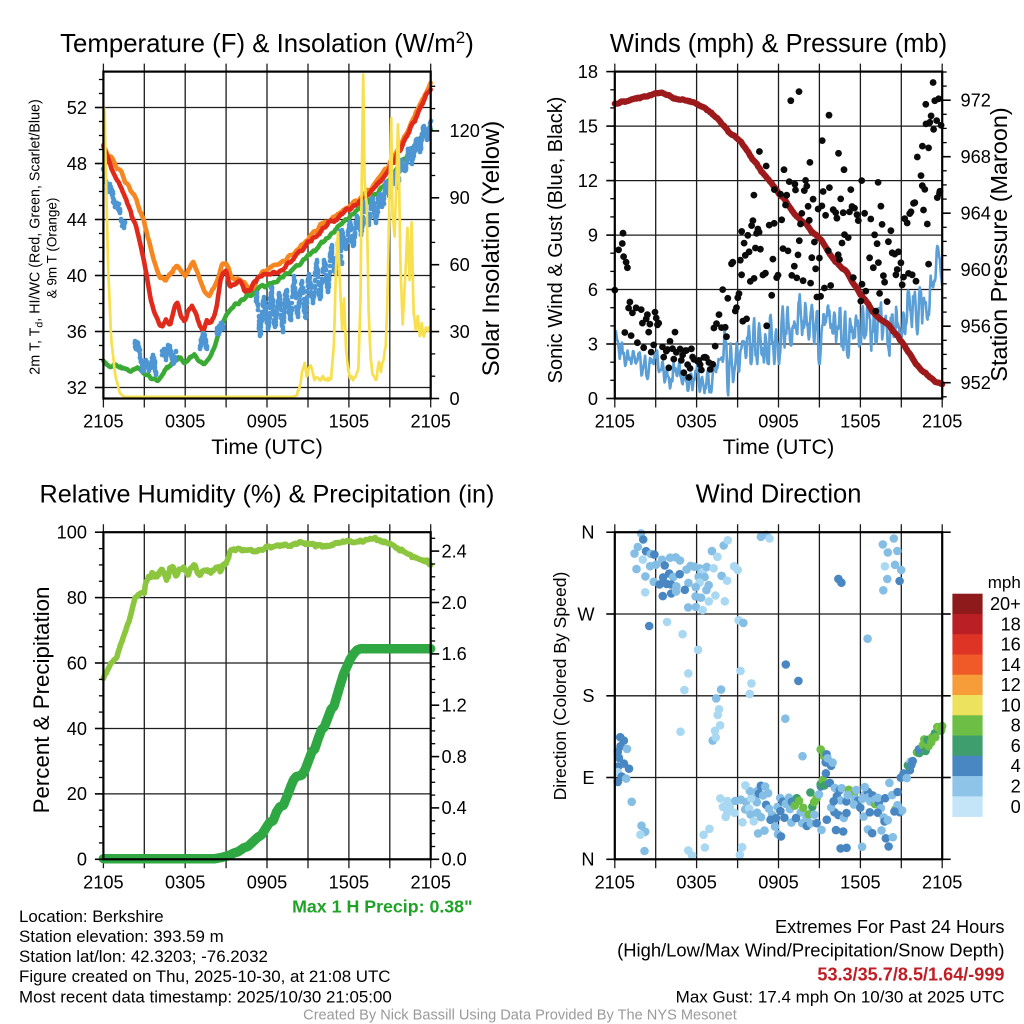  Describe the element at coordinates (586, 614) in the screenshot. I see `svg-text: W` at that location.